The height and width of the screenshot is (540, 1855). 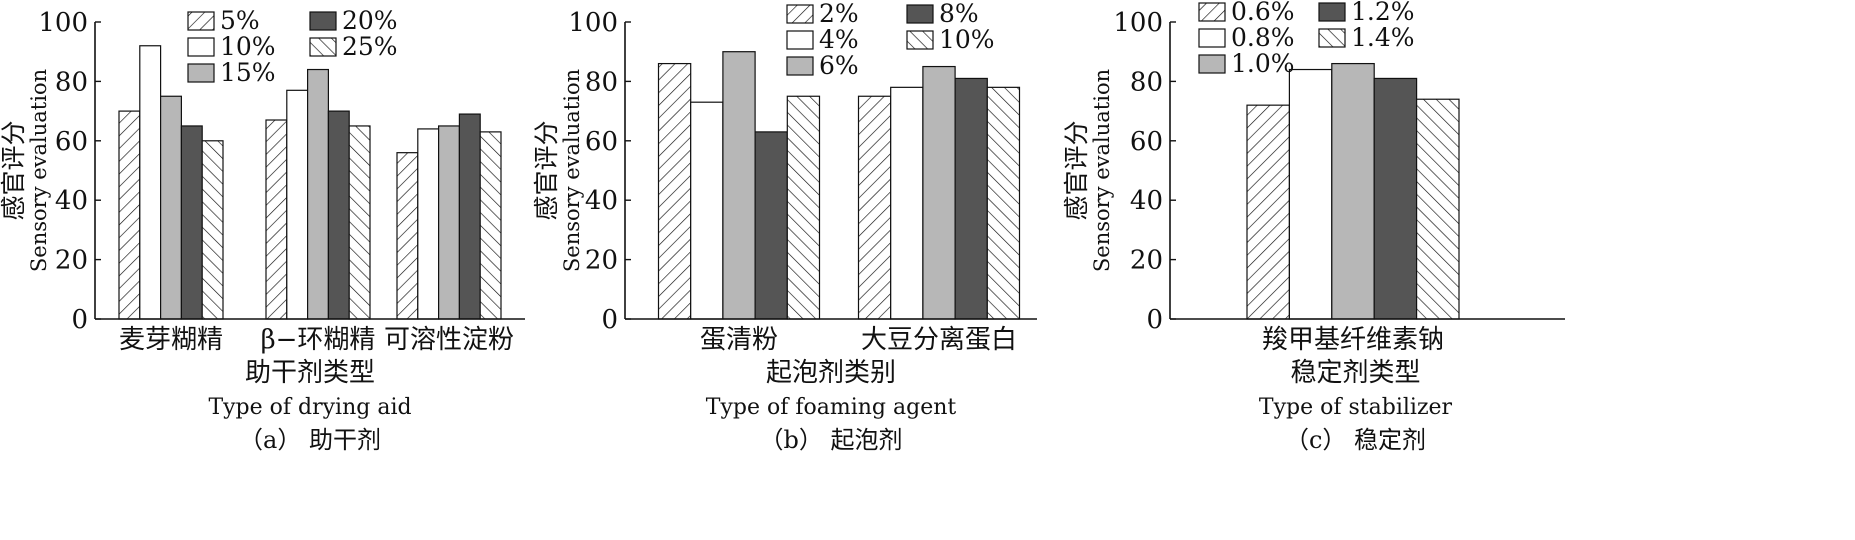 What do you see at coordinates (839, 14) in the screenshot?
I see `legend-label: 2%` at bounding box center [839, 14].